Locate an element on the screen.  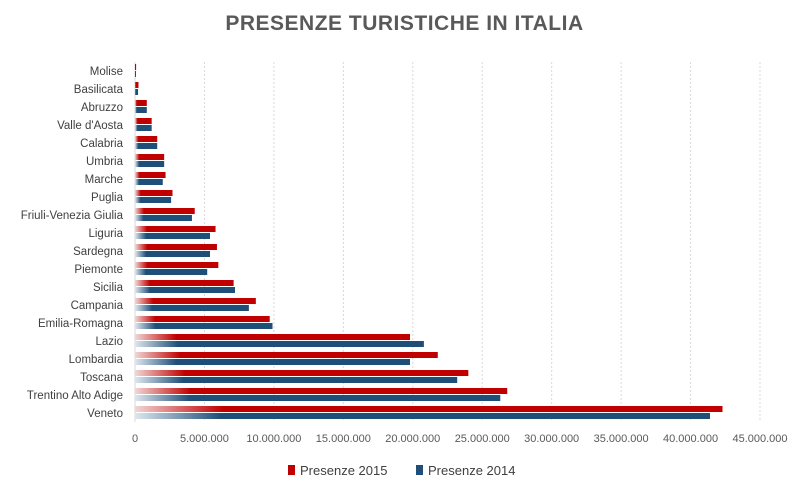
x-tick-label: 45.000.000 is located at coordinates (759, 439).